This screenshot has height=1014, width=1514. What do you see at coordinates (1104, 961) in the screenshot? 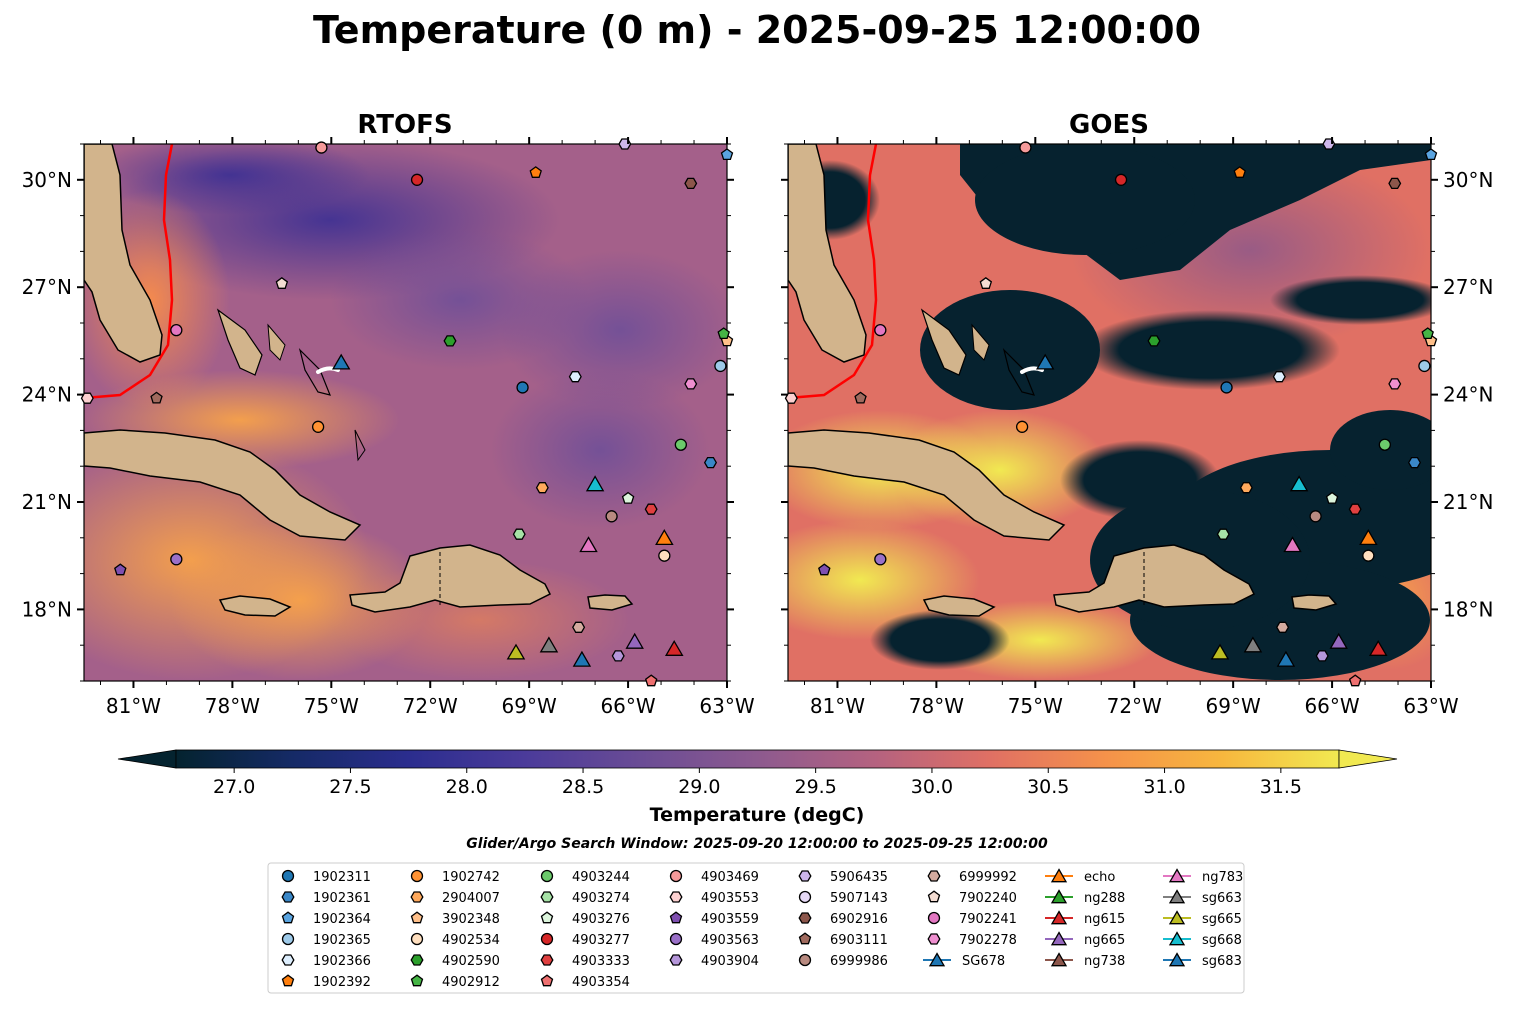
I see `legend-label: ng738` at bounding box center [1104, 961].